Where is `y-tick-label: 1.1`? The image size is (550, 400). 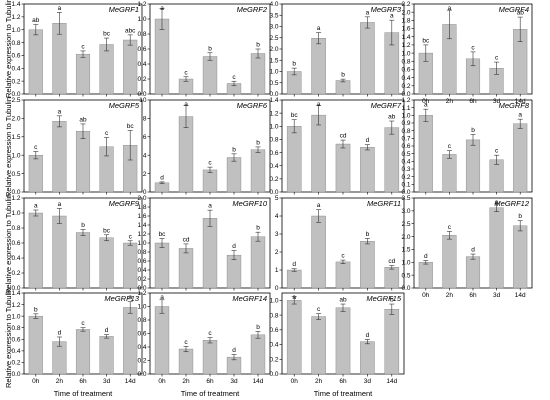
y-tick-label: 1.1 is located at coordinates (405, 108).